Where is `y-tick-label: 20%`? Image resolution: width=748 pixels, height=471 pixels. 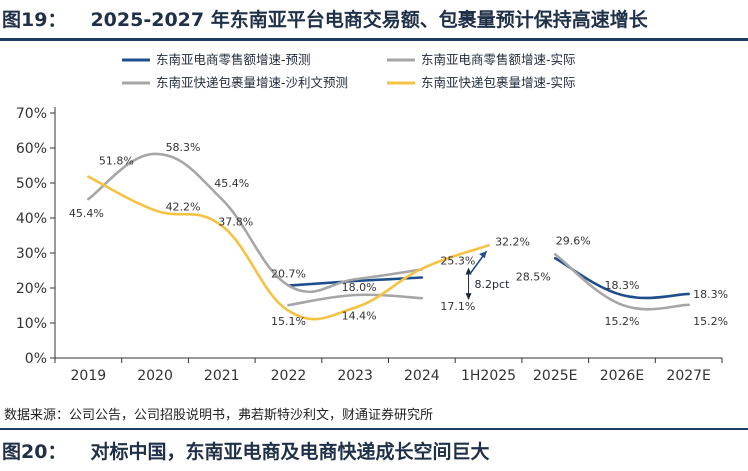 y-tick-label: 20% is located at coordinates (31, 289).